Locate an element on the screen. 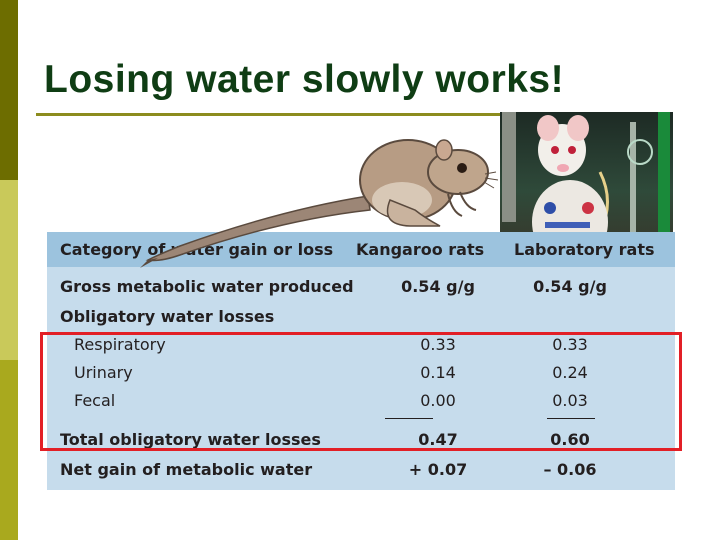 The height and width of the screenshot is (540, 720). kangaroo-value: 0.33 is located at coordinates (438, 344).